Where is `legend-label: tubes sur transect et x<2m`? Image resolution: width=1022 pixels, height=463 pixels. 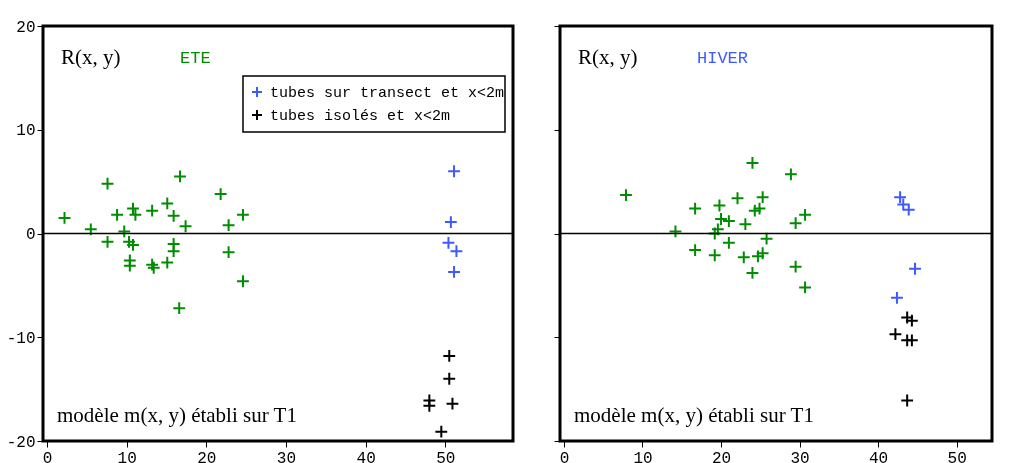
legend-label: tubes sur transect et x<2m is located at coordinates (387, 93).